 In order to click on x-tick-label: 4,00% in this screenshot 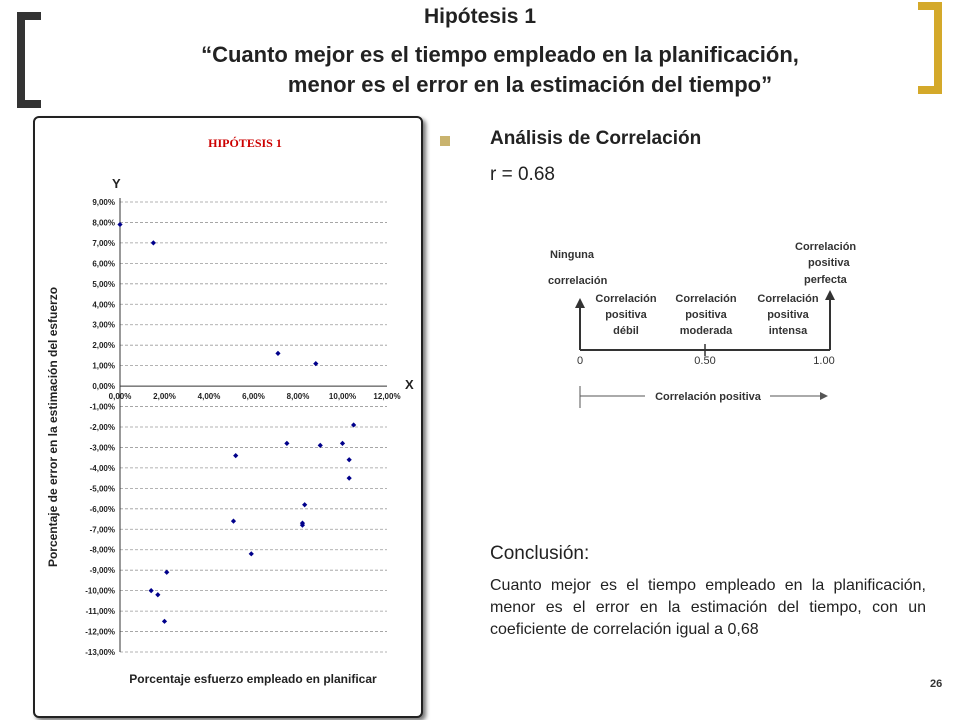, I will do `click(209, 396)`.